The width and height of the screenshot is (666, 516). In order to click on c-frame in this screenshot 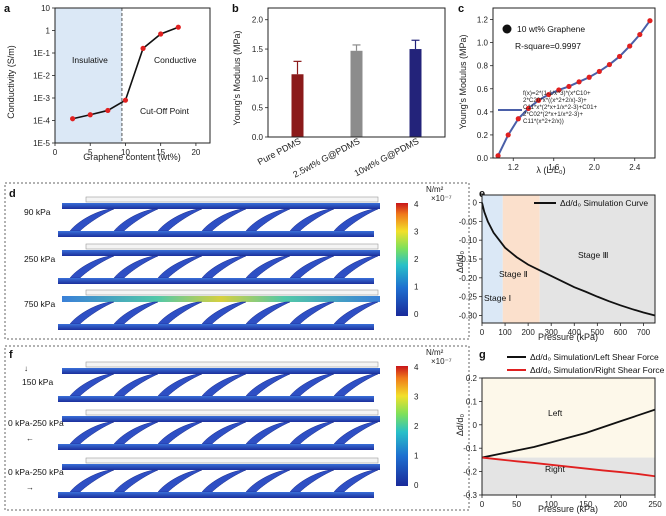, I will do `click(574, 83)`.